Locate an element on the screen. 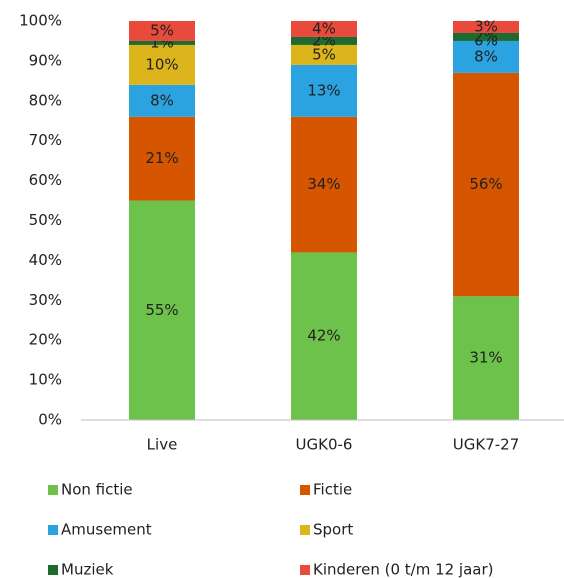 The image size is (564, 578). data-label: 34% is located at coordinates (323, 184).